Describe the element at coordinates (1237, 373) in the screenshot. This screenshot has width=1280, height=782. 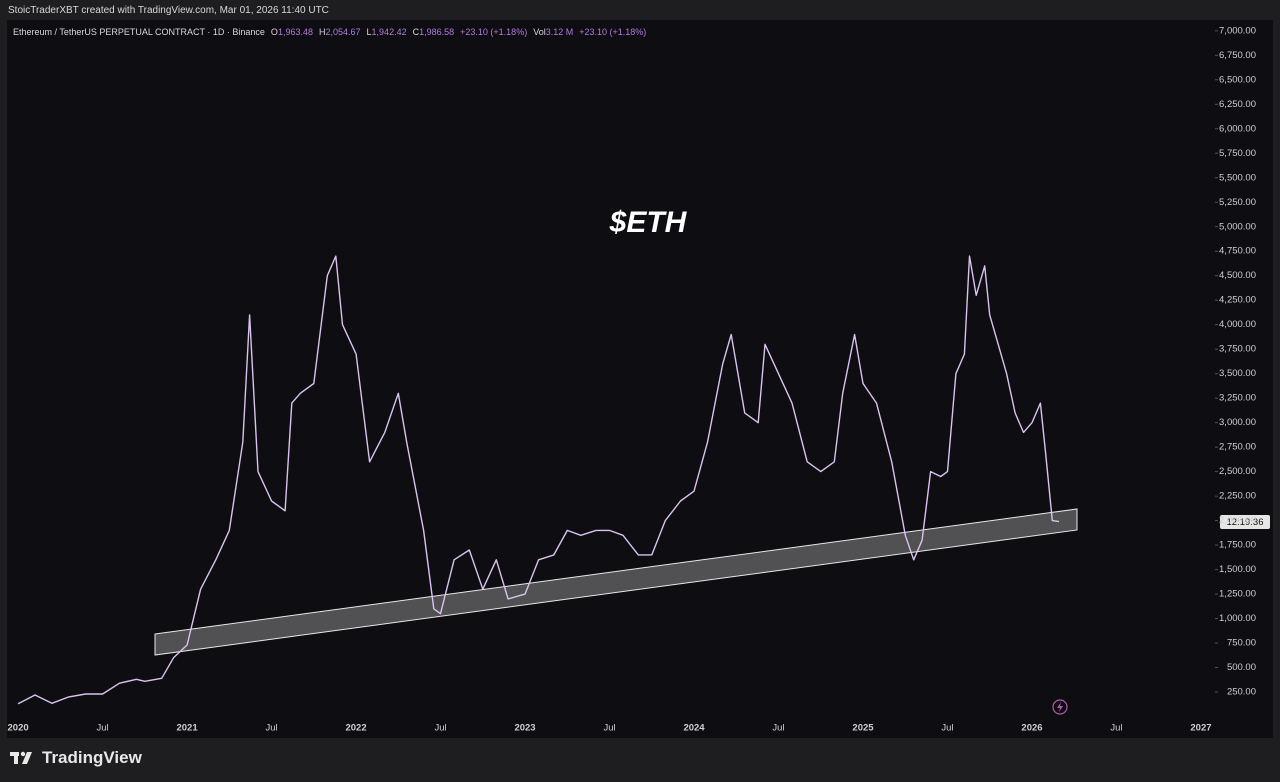
I see `y-tick-label: 3,500.00` at that location.